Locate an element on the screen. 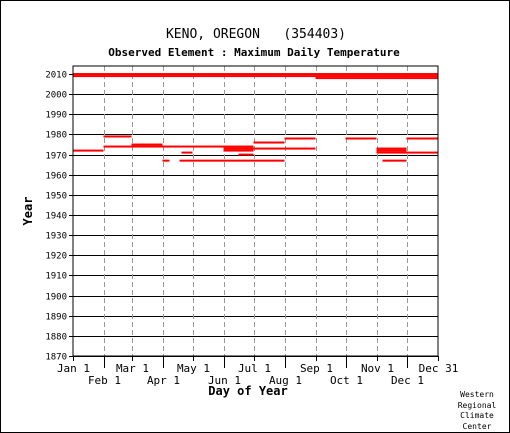  y-tick-label: 1940 is located at coordinates (56, 217).